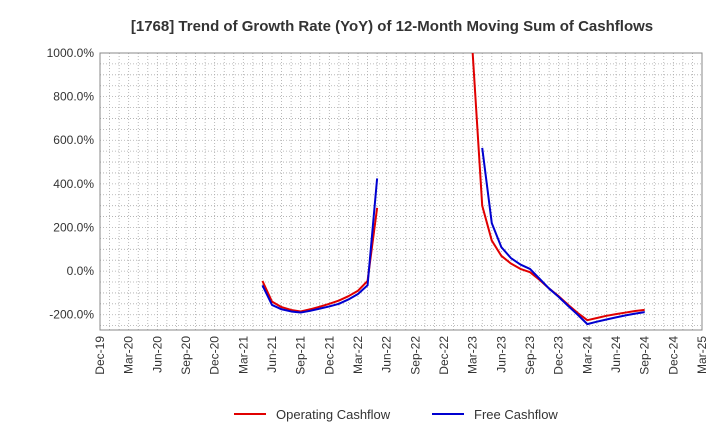 The height and width of the screenshot is (440, 720). Describe the element at coordinates (73, 227) in the screenshot. I see `y-tick-label: 200.0%` at that location.